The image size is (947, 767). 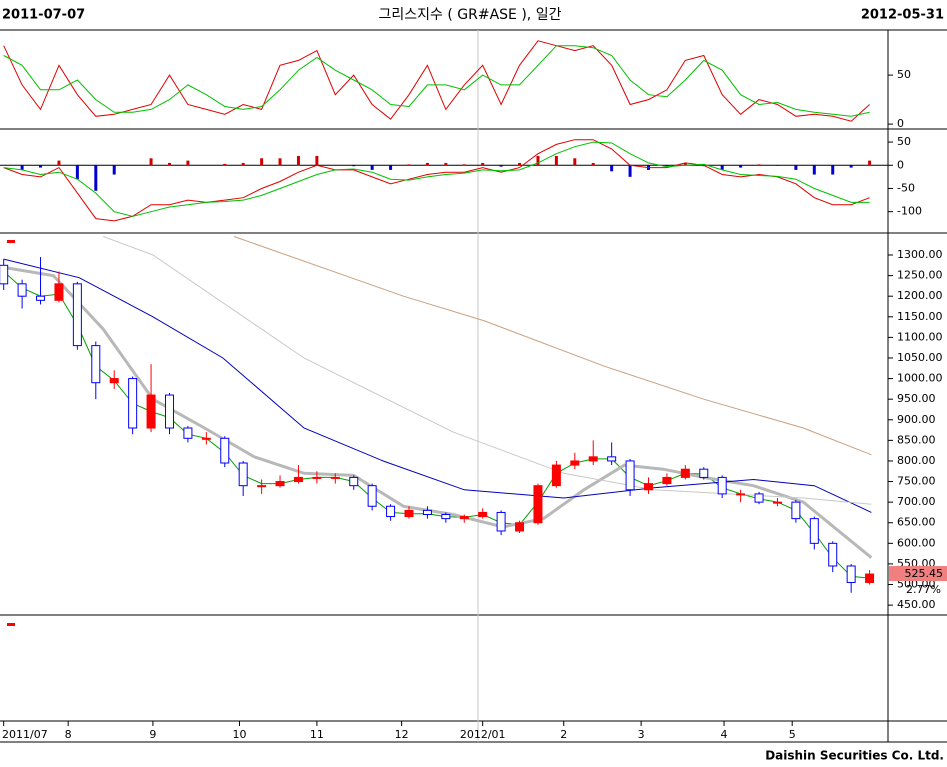 What do you see at coordinates (920, 316) in the screenshot?
I see `y-tick-label: 1150.00` at bounding box center [920, 316].